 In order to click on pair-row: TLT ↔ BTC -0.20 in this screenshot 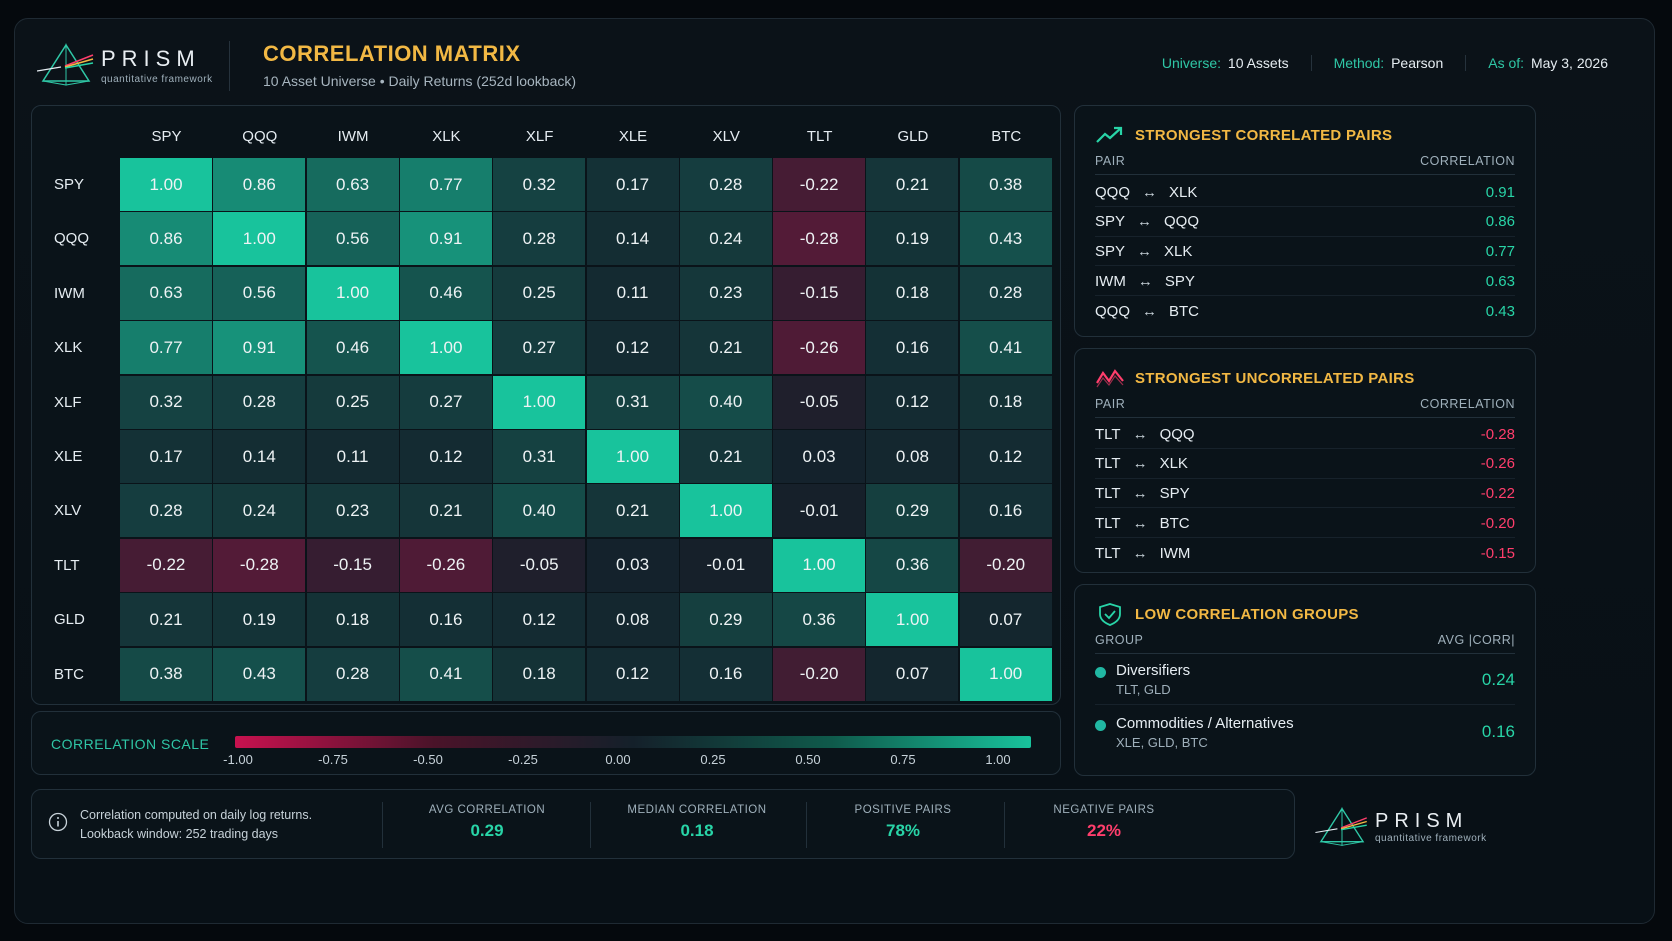, I will do `click(1305, 524)`.